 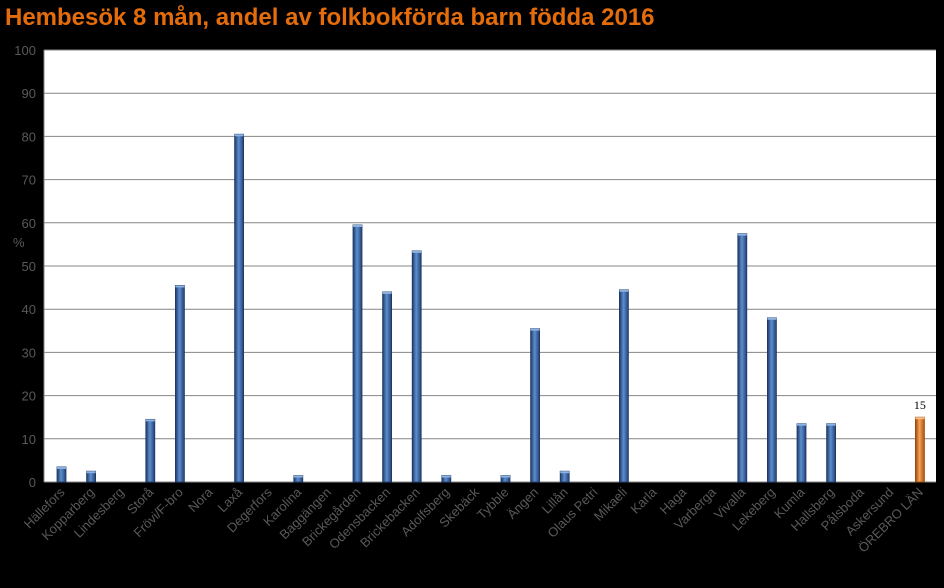 What do you see at coordinates (610, 503) in the screenshot?
I see `x-tick-label: Mikaeli` at bounding box center [610, 503].